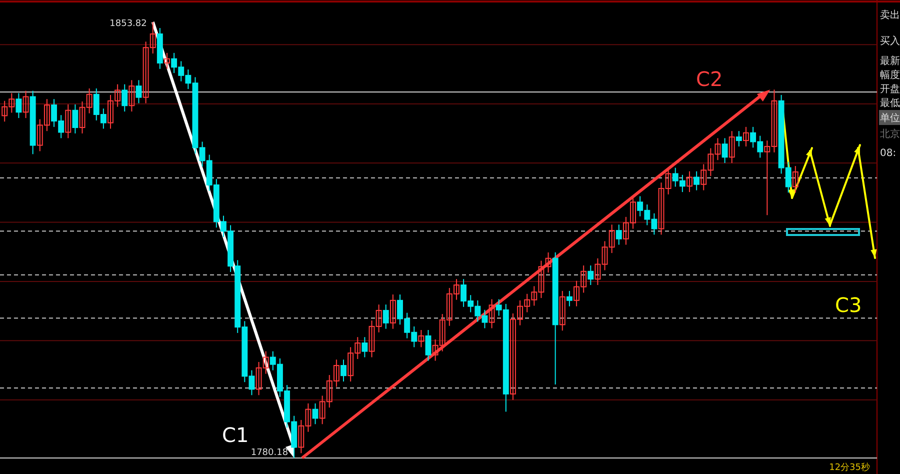 This screenshot has height=474, width=900. Describe the element at coordinates (848, 305) in the screenshot. I see `text: C3` at that location.